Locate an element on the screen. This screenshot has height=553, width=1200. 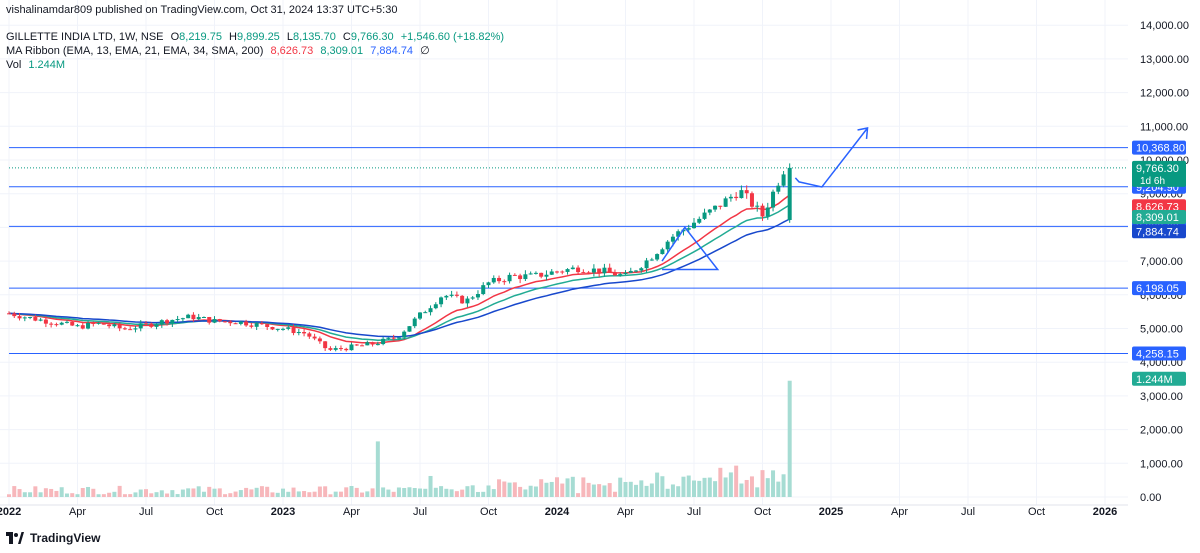
time-tick-label: 2025 is located at coordinates (831, 512).